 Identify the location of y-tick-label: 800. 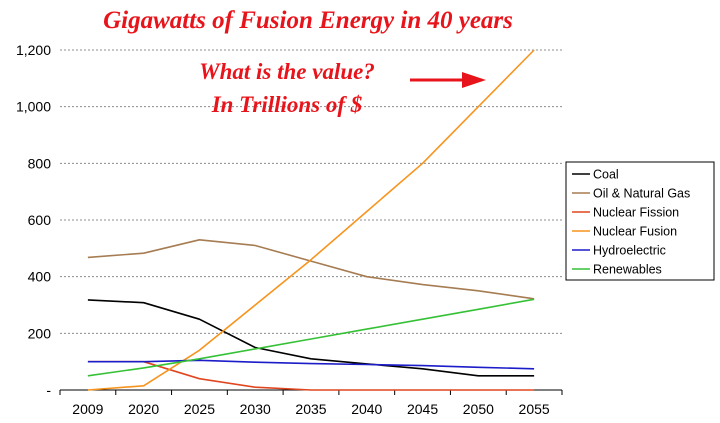
(40, 163).